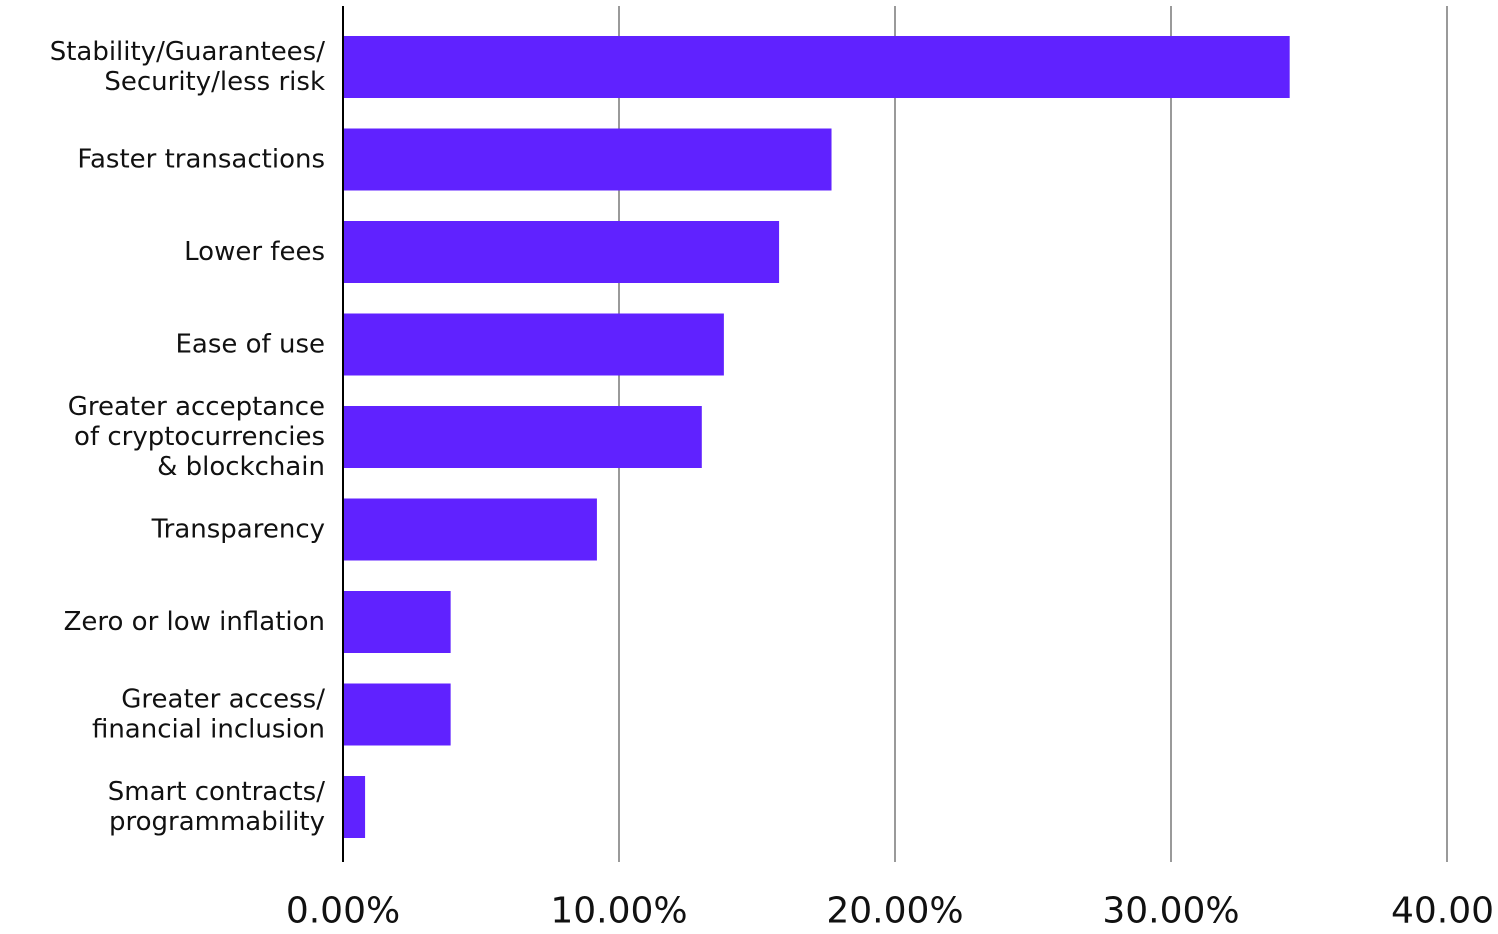  What do you see at coordinates (188, 52) in the screenshot?
I see `category-label-line: Stability/Guarantees/` at bounding box center [188, 52].